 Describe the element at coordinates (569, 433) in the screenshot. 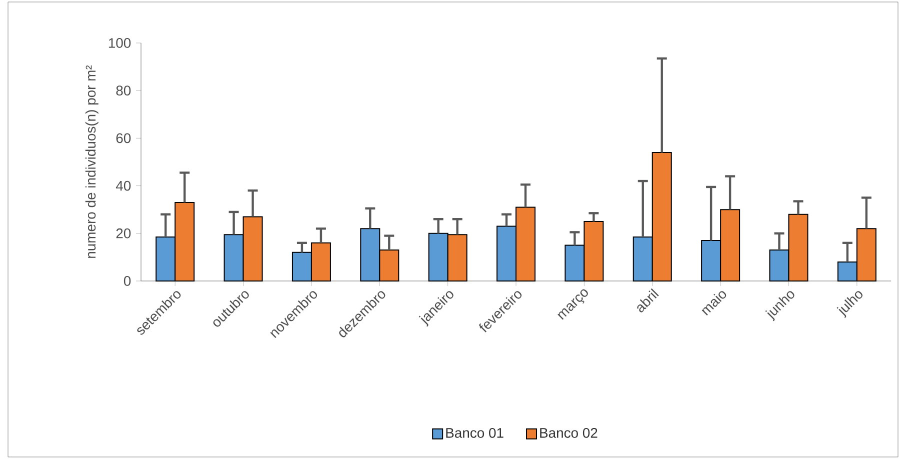

I see `legend-label: Banco 02` at that location.